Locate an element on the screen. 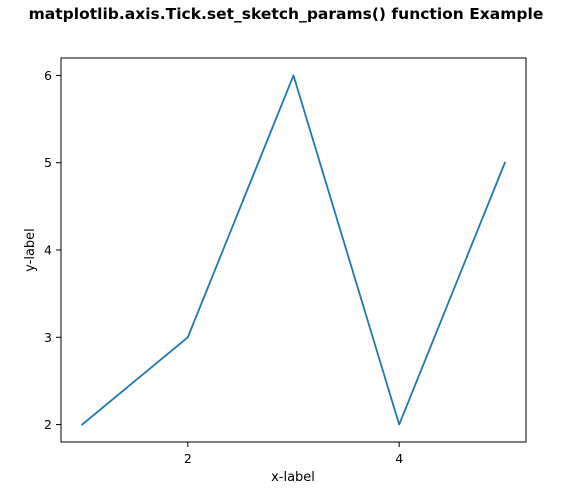 This screenshot has width=573, height=496. y-tick-label: 2 is located at coordinates (48, 424).